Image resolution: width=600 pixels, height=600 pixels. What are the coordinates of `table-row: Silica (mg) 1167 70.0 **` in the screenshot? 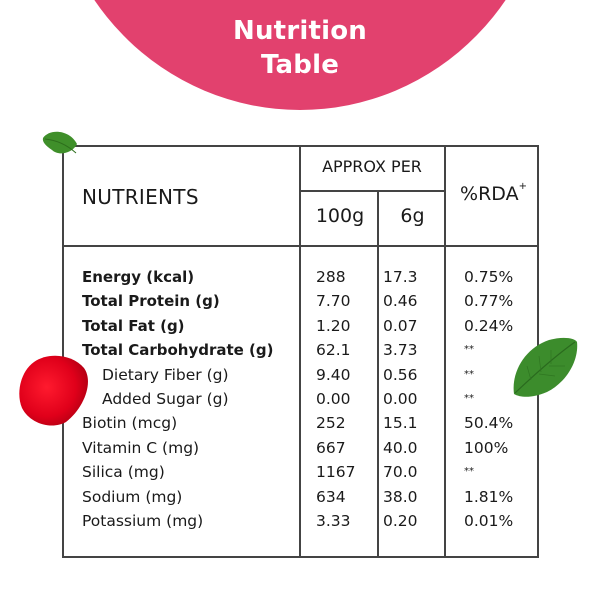 It's located at (278, 472).